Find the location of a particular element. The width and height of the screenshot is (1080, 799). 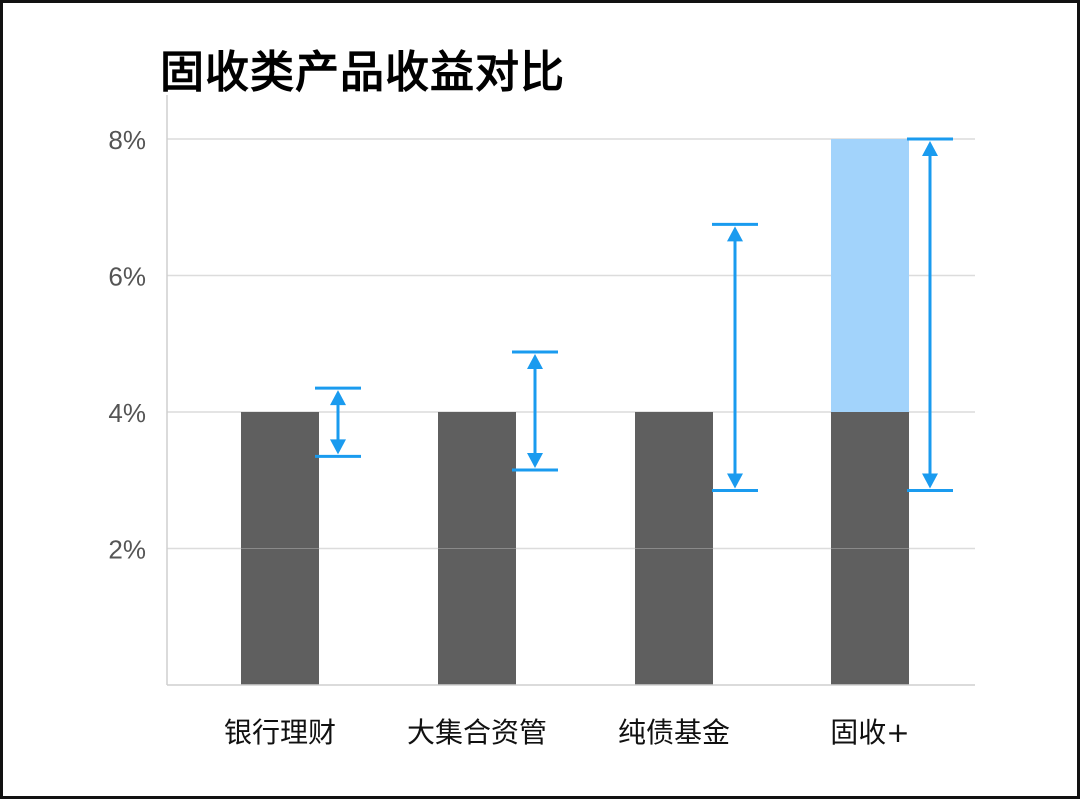

y-tick-label: 4% is located at coordinates (127, 413).